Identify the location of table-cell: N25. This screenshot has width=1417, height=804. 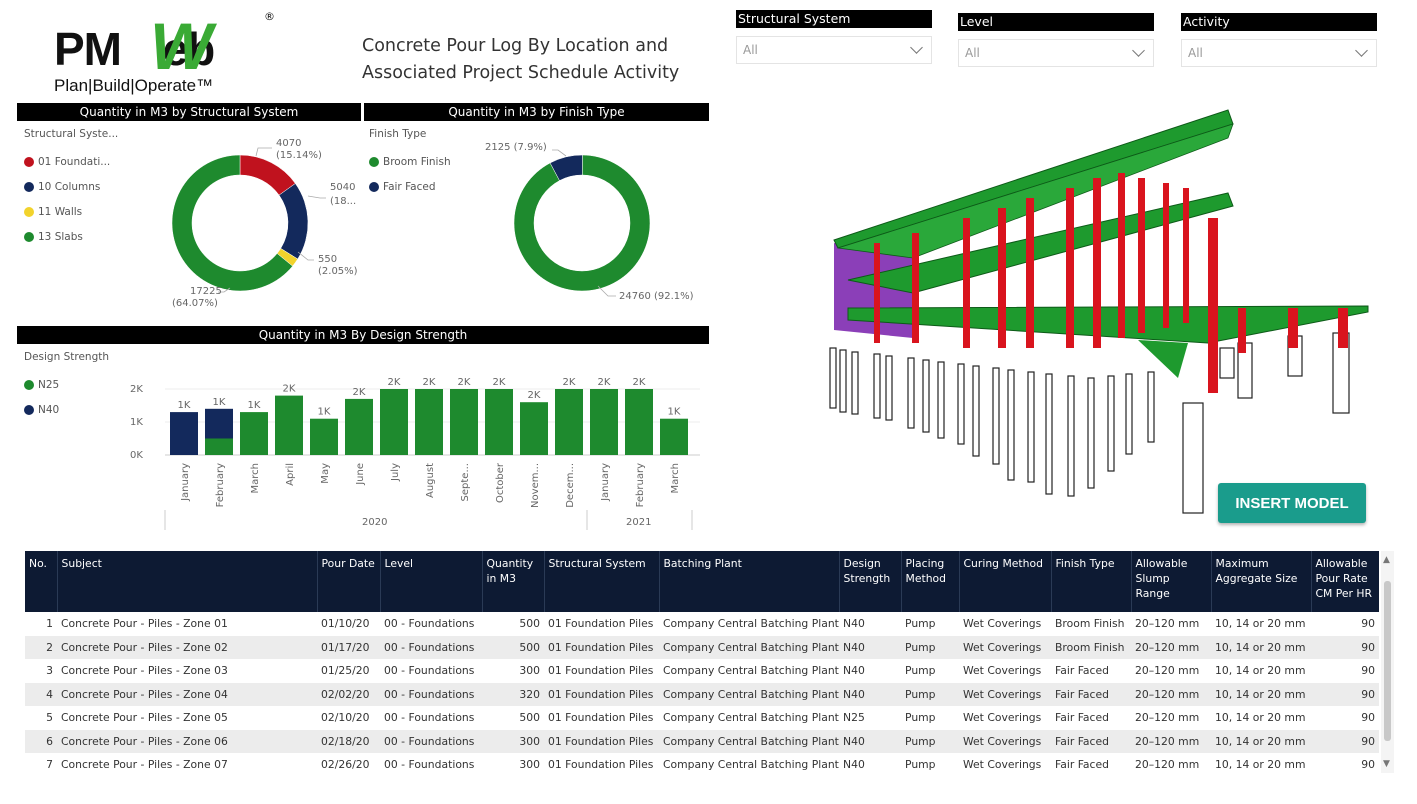
(854, 718).